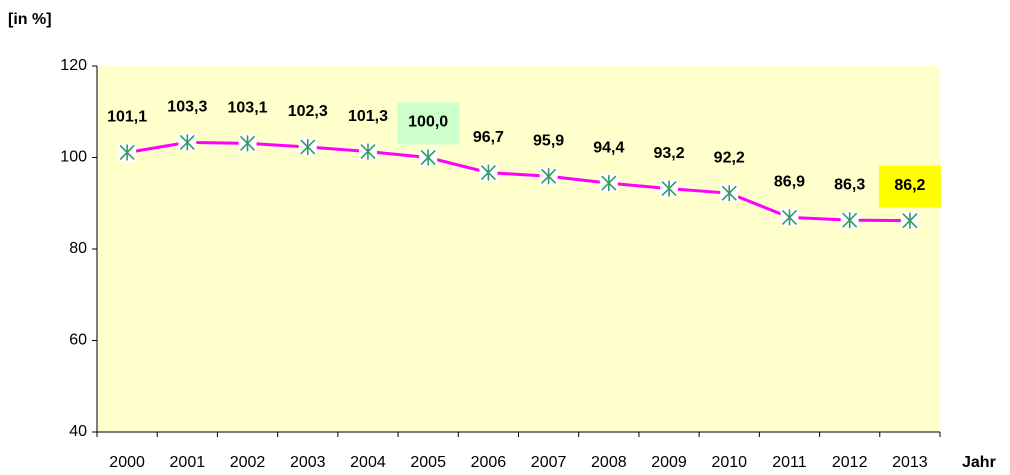 The height and width of the screenshot is (475, 1010). I want to click on value-label: 86,3, so click(849, 184).